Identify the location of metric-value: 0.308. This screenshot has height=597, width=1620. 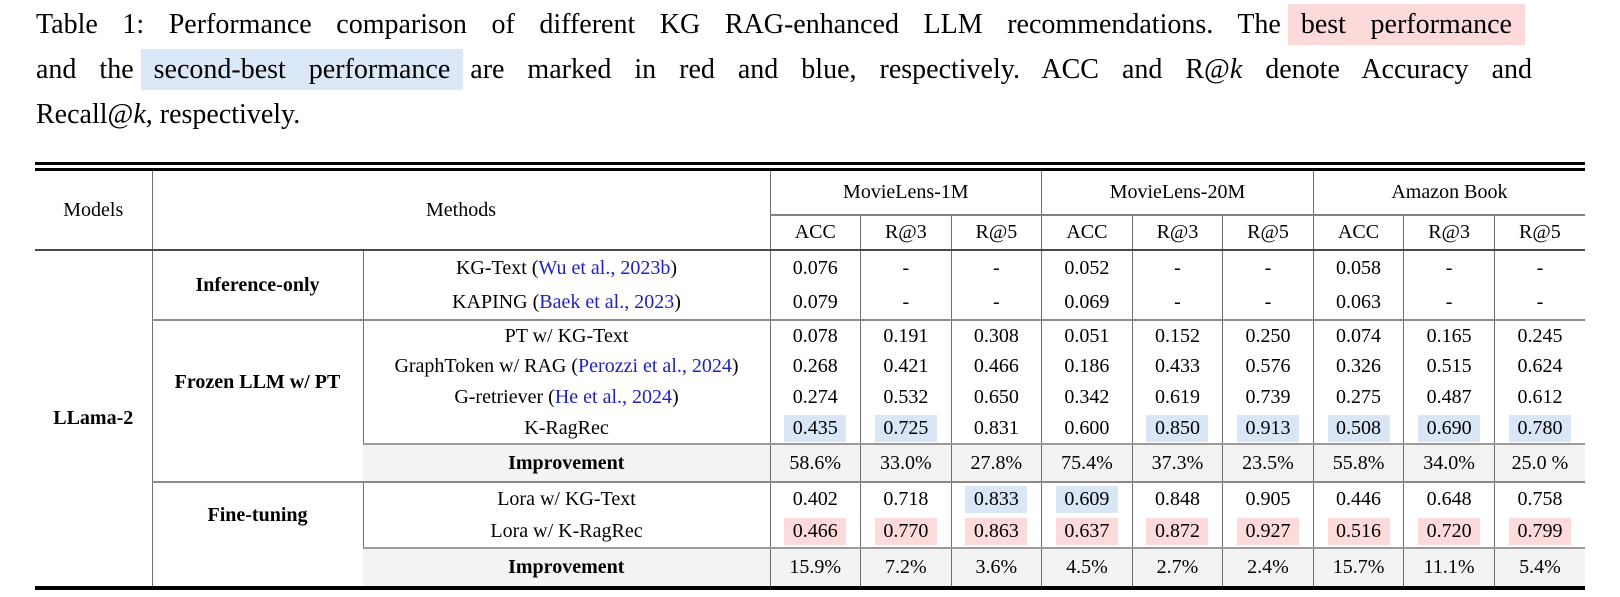
(996, 335).